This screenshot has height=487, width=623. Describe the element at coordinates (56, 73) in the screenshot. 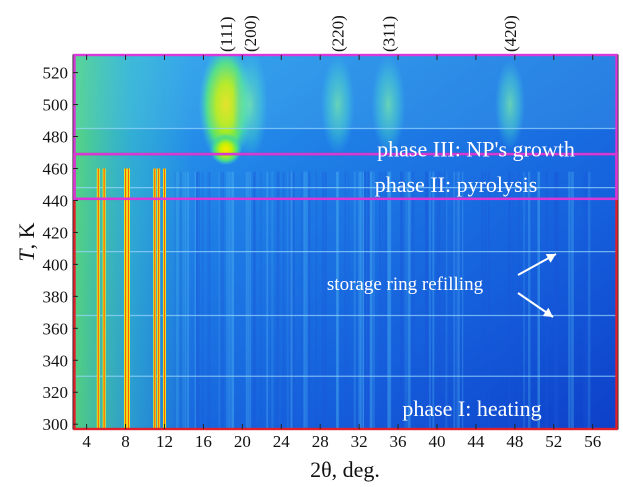

I see `y-tick-label: 520` at that location.